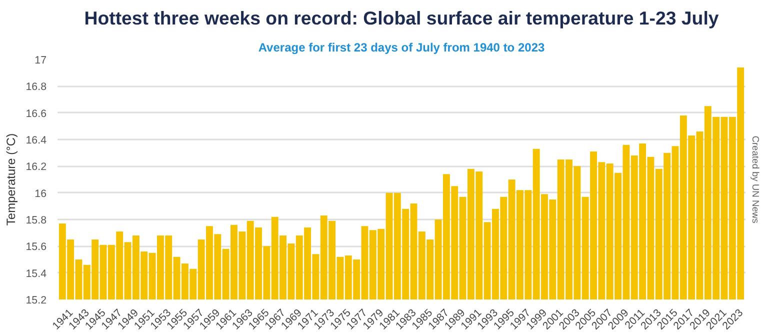 This screenshot has width=767, height=335. I want to click on y-tick-label: 16.4, so click(36, 140).